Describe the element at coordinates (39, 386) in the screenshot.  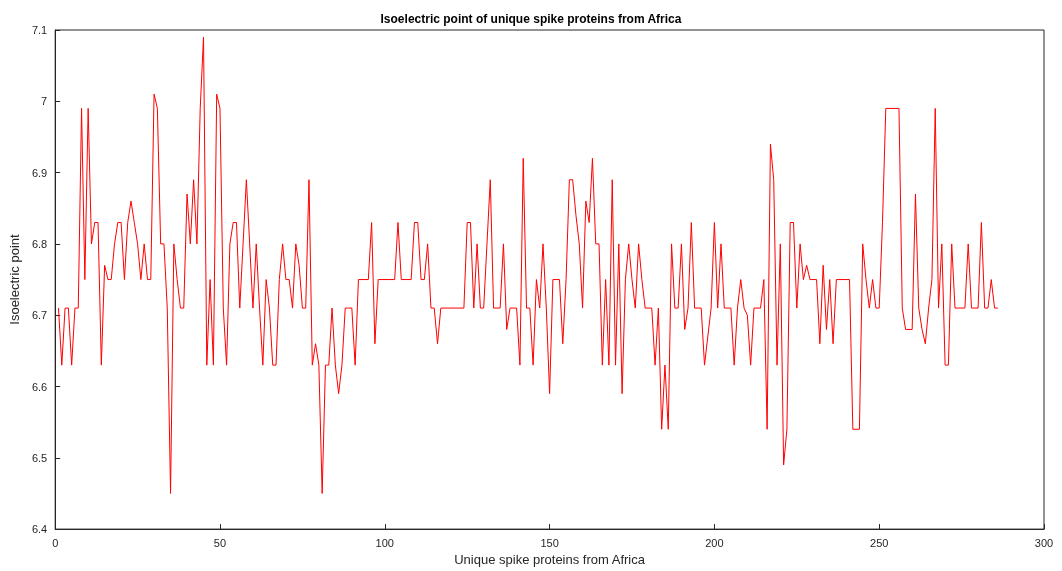
I see `y-tick-label: 6.6` at that location.